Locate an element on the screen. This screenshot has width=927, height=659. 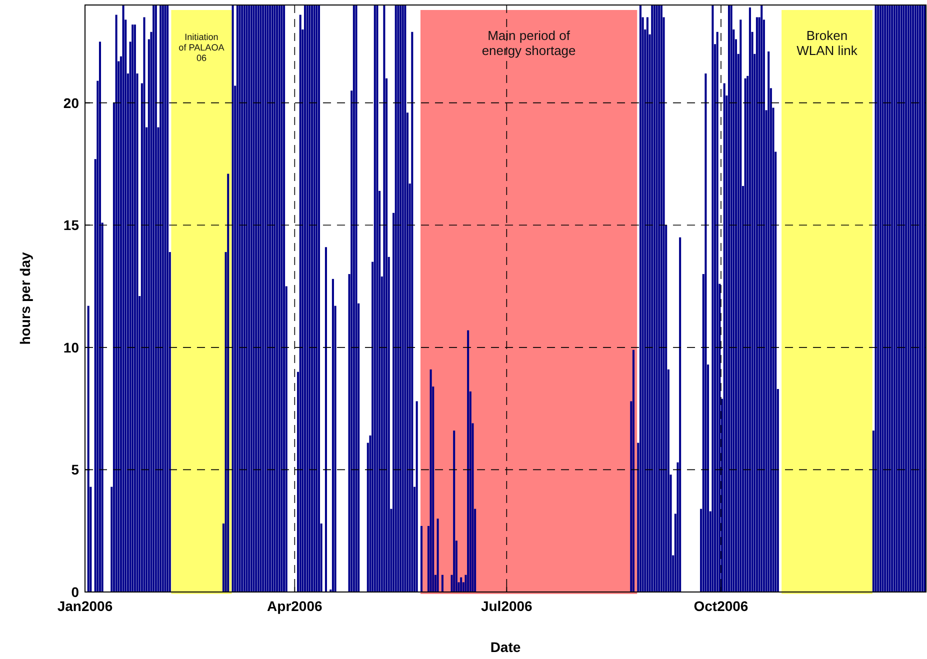
x-tick-label: Apr2006 is located at coordinates (295, 606).